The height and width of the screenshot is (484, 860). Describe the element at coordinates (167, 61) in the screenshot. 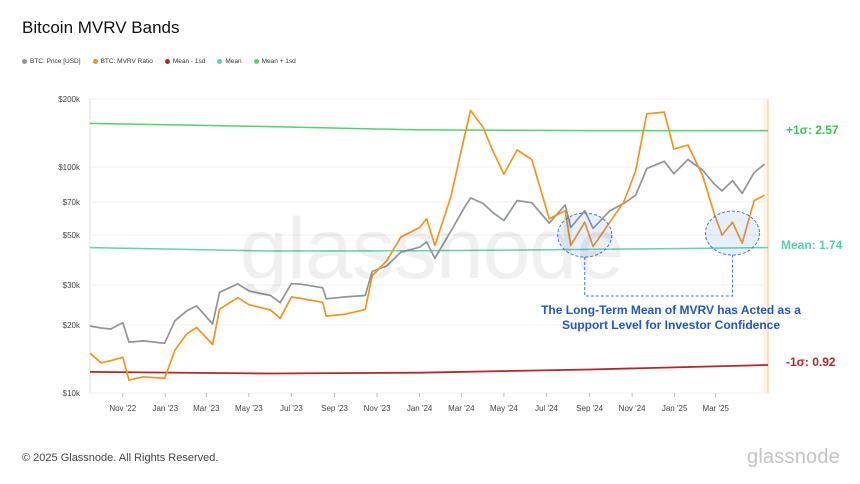

I see `legend-swatch-mean-minus-1sd` at that location.